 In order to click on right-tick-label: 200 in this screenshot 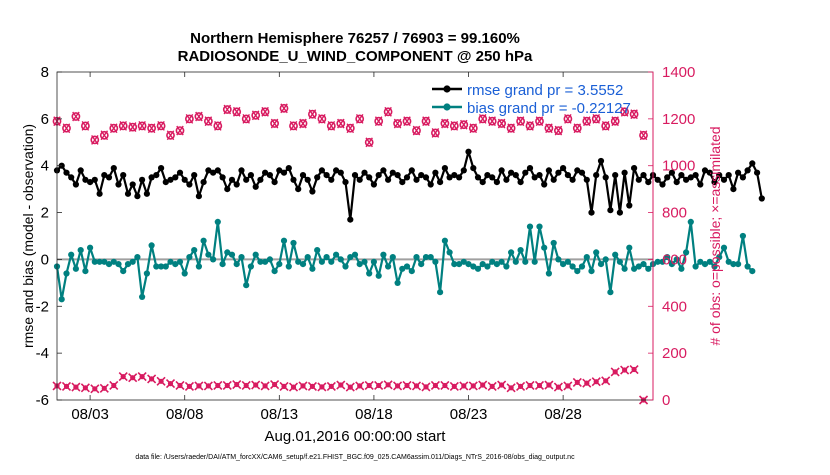, I will do `click(674, 353)`.